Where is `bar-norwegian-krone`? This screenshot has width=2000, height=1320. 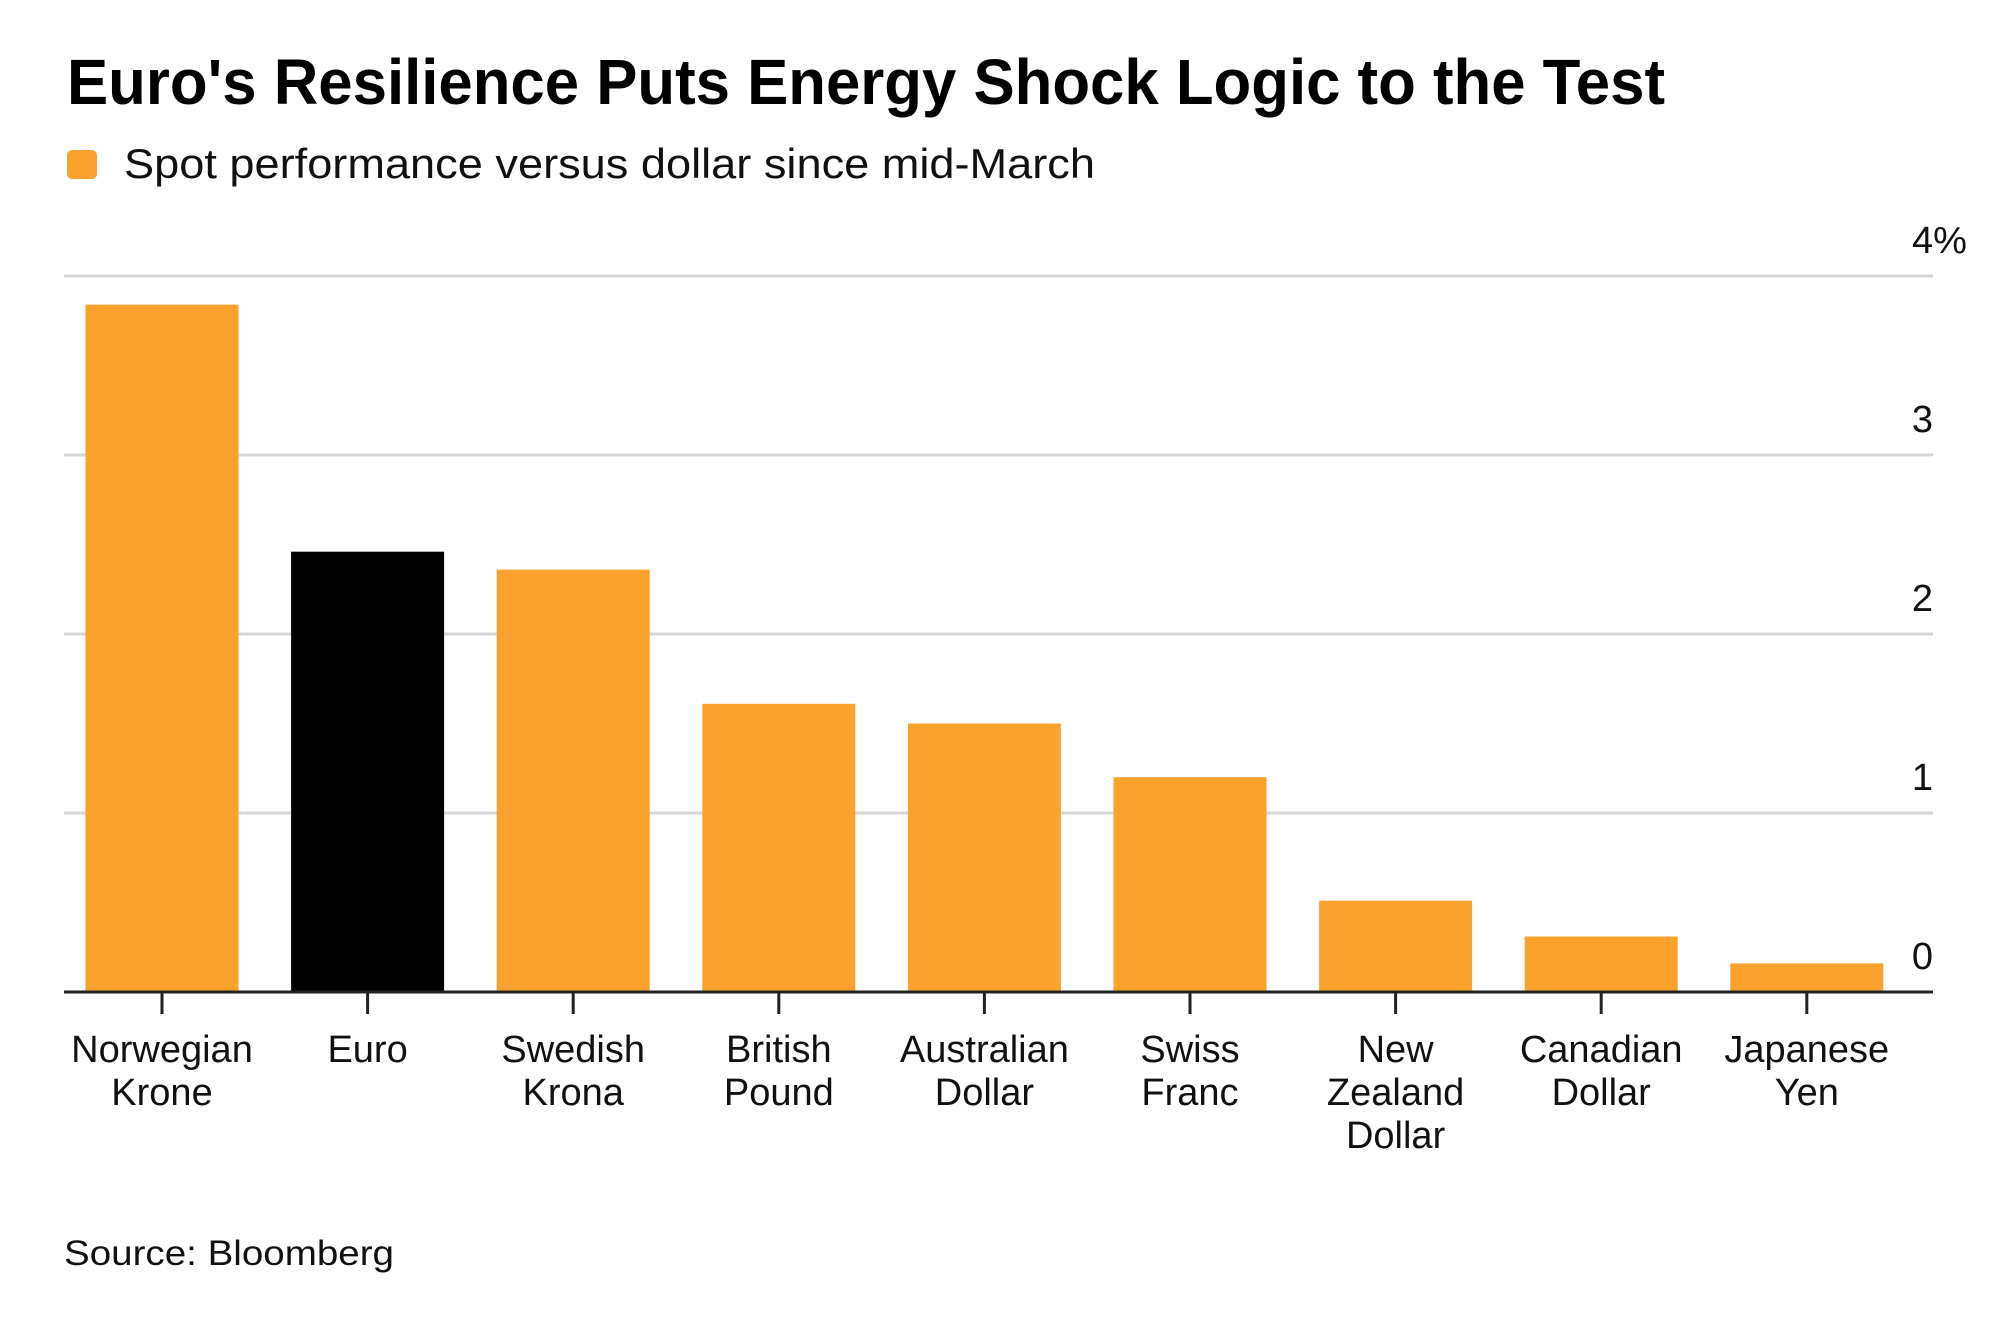 bar-norwegian-krone is located at coordinates (162, 648).